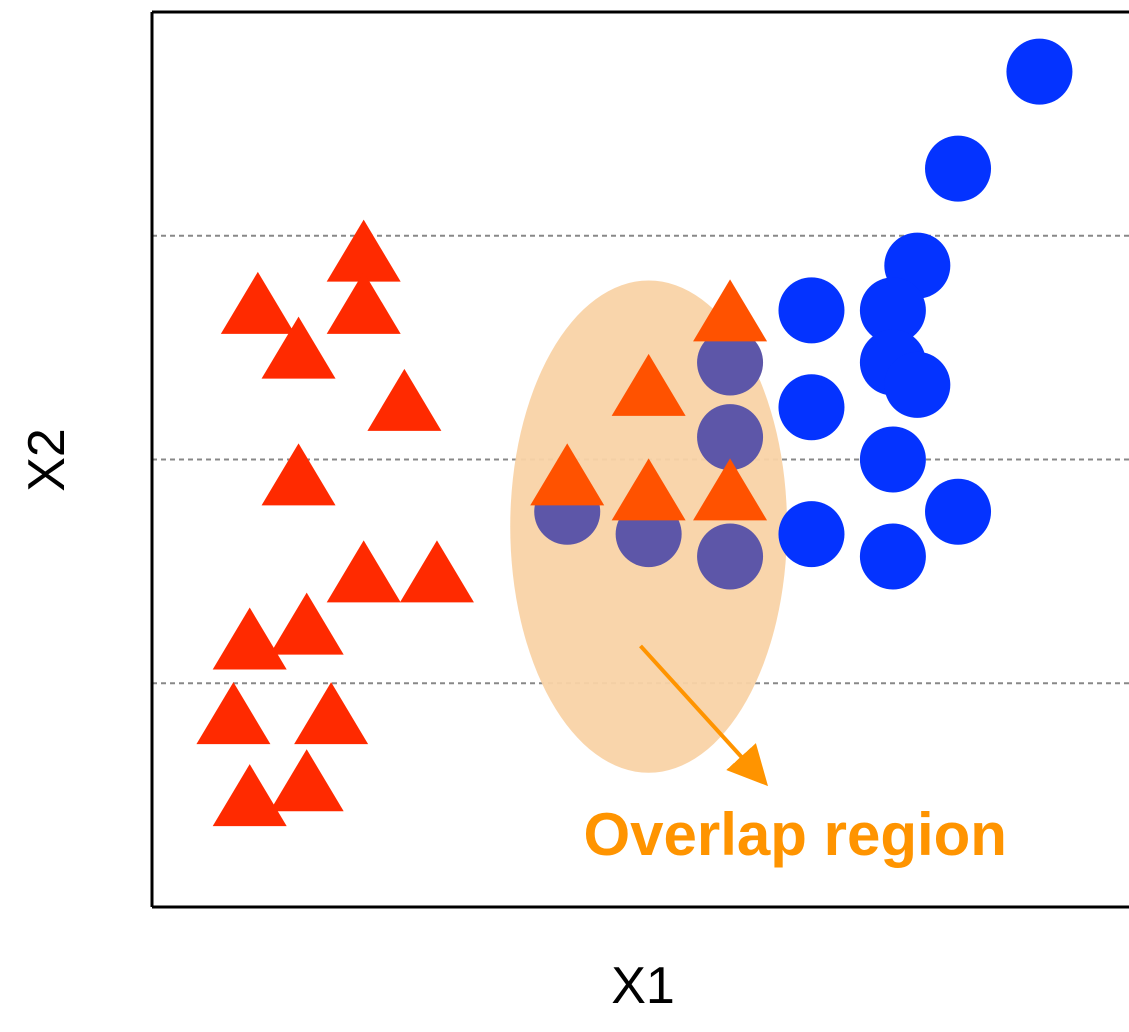 Image resolution: width=1129 pixels, height=1032 pixels. Describe the element at coordinates (643, 986) in the screenshot. I see `x-axis-label: X1` at that location.